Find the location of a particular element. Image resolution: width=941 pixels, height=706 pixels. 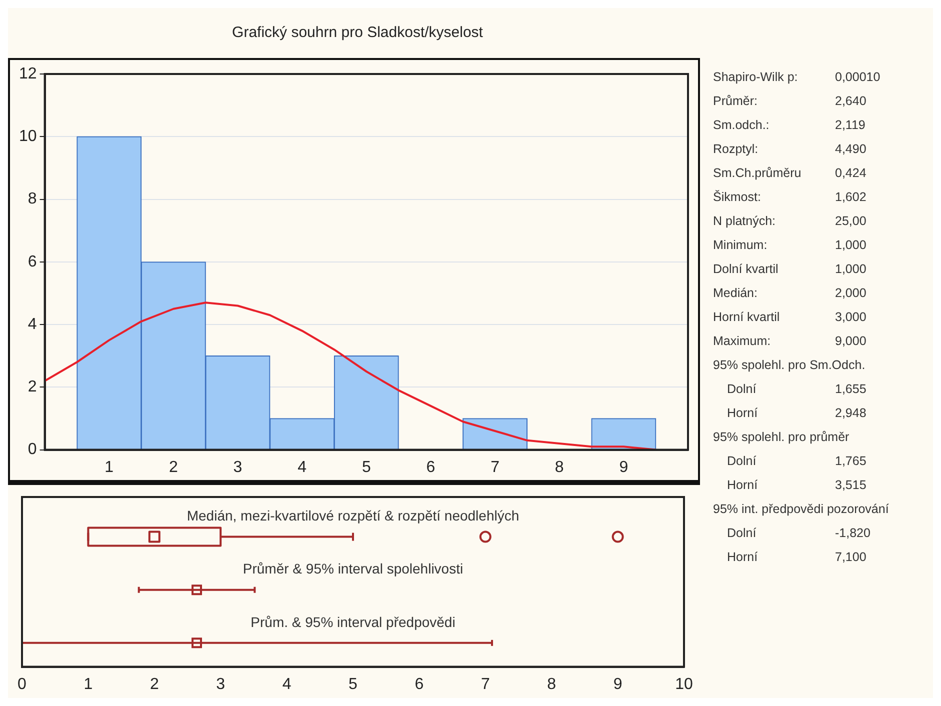

text: 95% spolehl. pro Sm.Odch. is located at coordinates (789, 365).